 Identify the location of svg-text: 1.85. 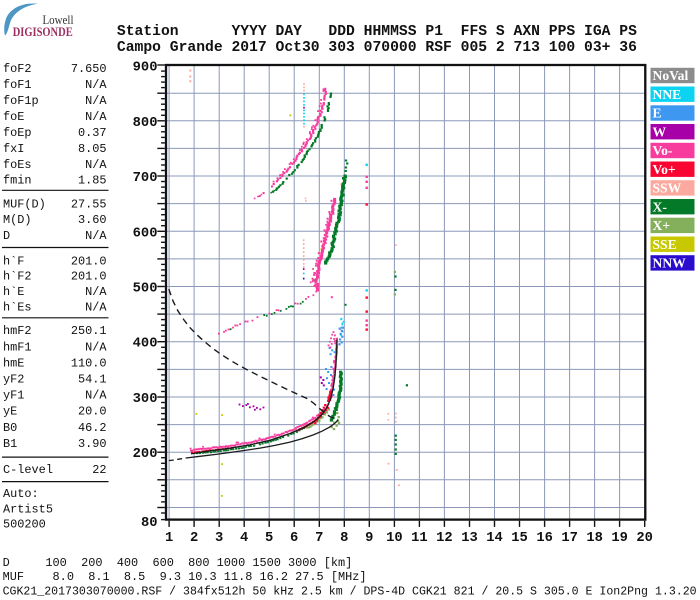
(92, 181).